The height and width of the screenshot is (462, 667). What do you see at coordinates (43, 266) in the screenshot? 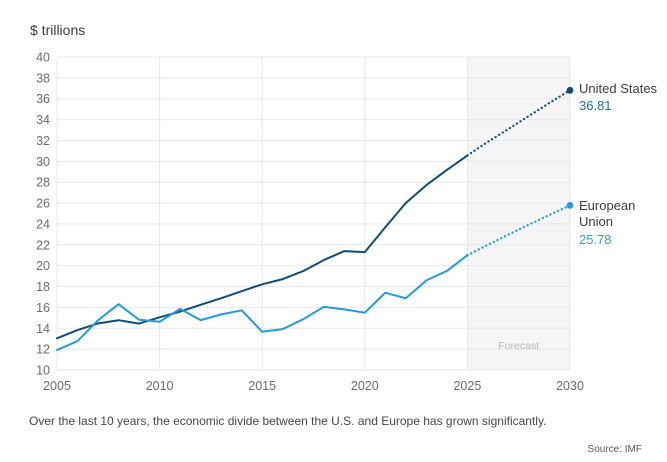
I see `y-tick-label: 20` at bounding box center [43, 266].